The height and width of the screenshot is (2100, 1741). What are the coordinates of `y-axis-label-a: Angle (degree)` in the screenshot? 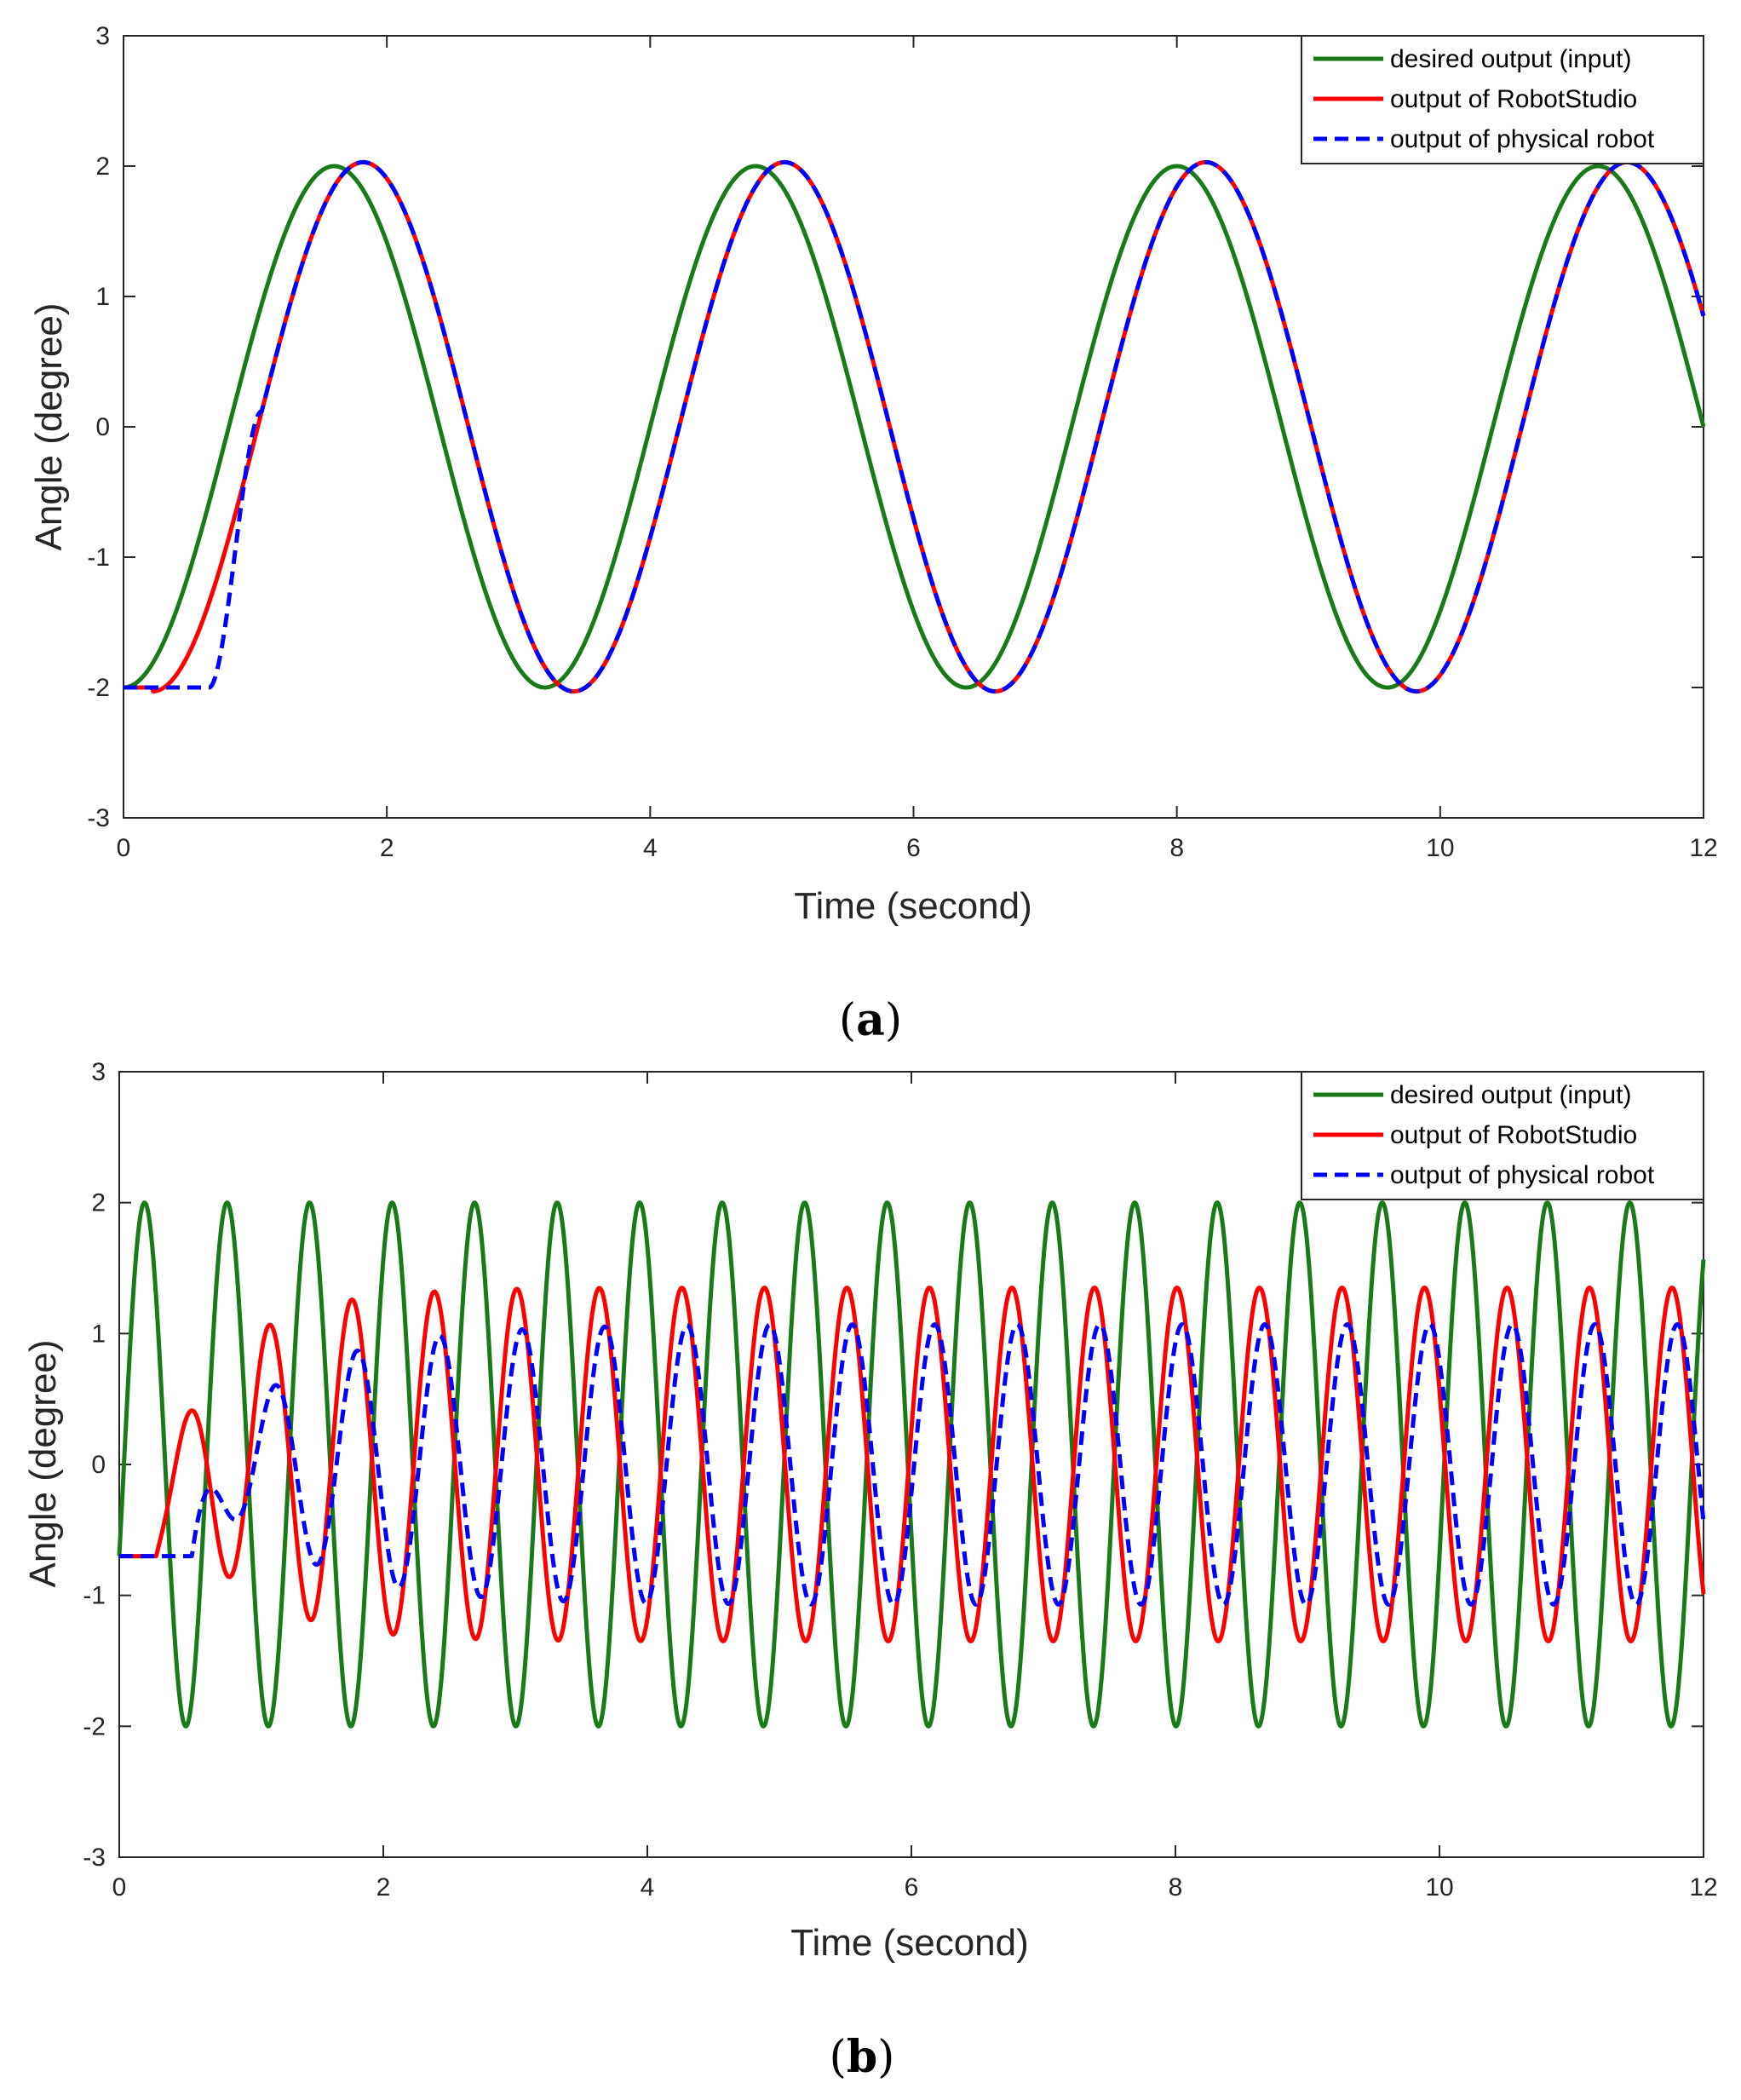 It's located at (49, 426).